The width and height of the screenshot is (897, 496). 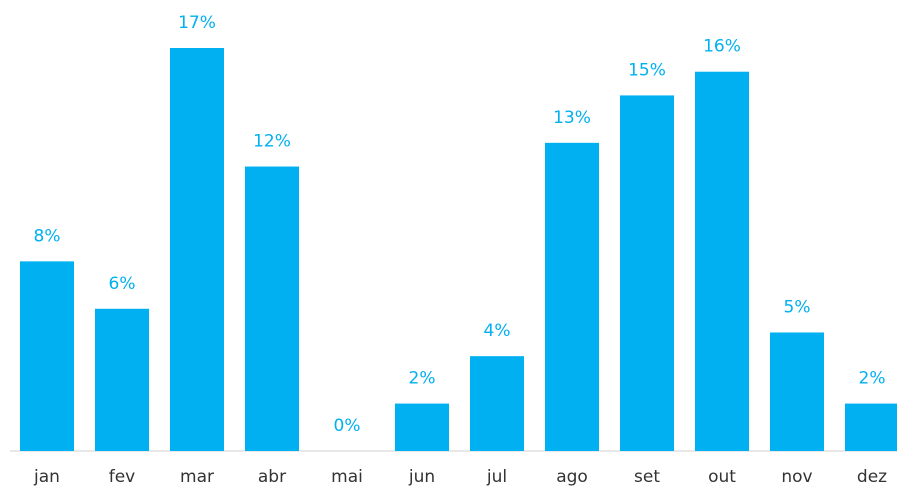 What do you see at coordinates (421, 477) in the screenshot?
I see `x-tick-label: jun` at bounding box center [421, 477].